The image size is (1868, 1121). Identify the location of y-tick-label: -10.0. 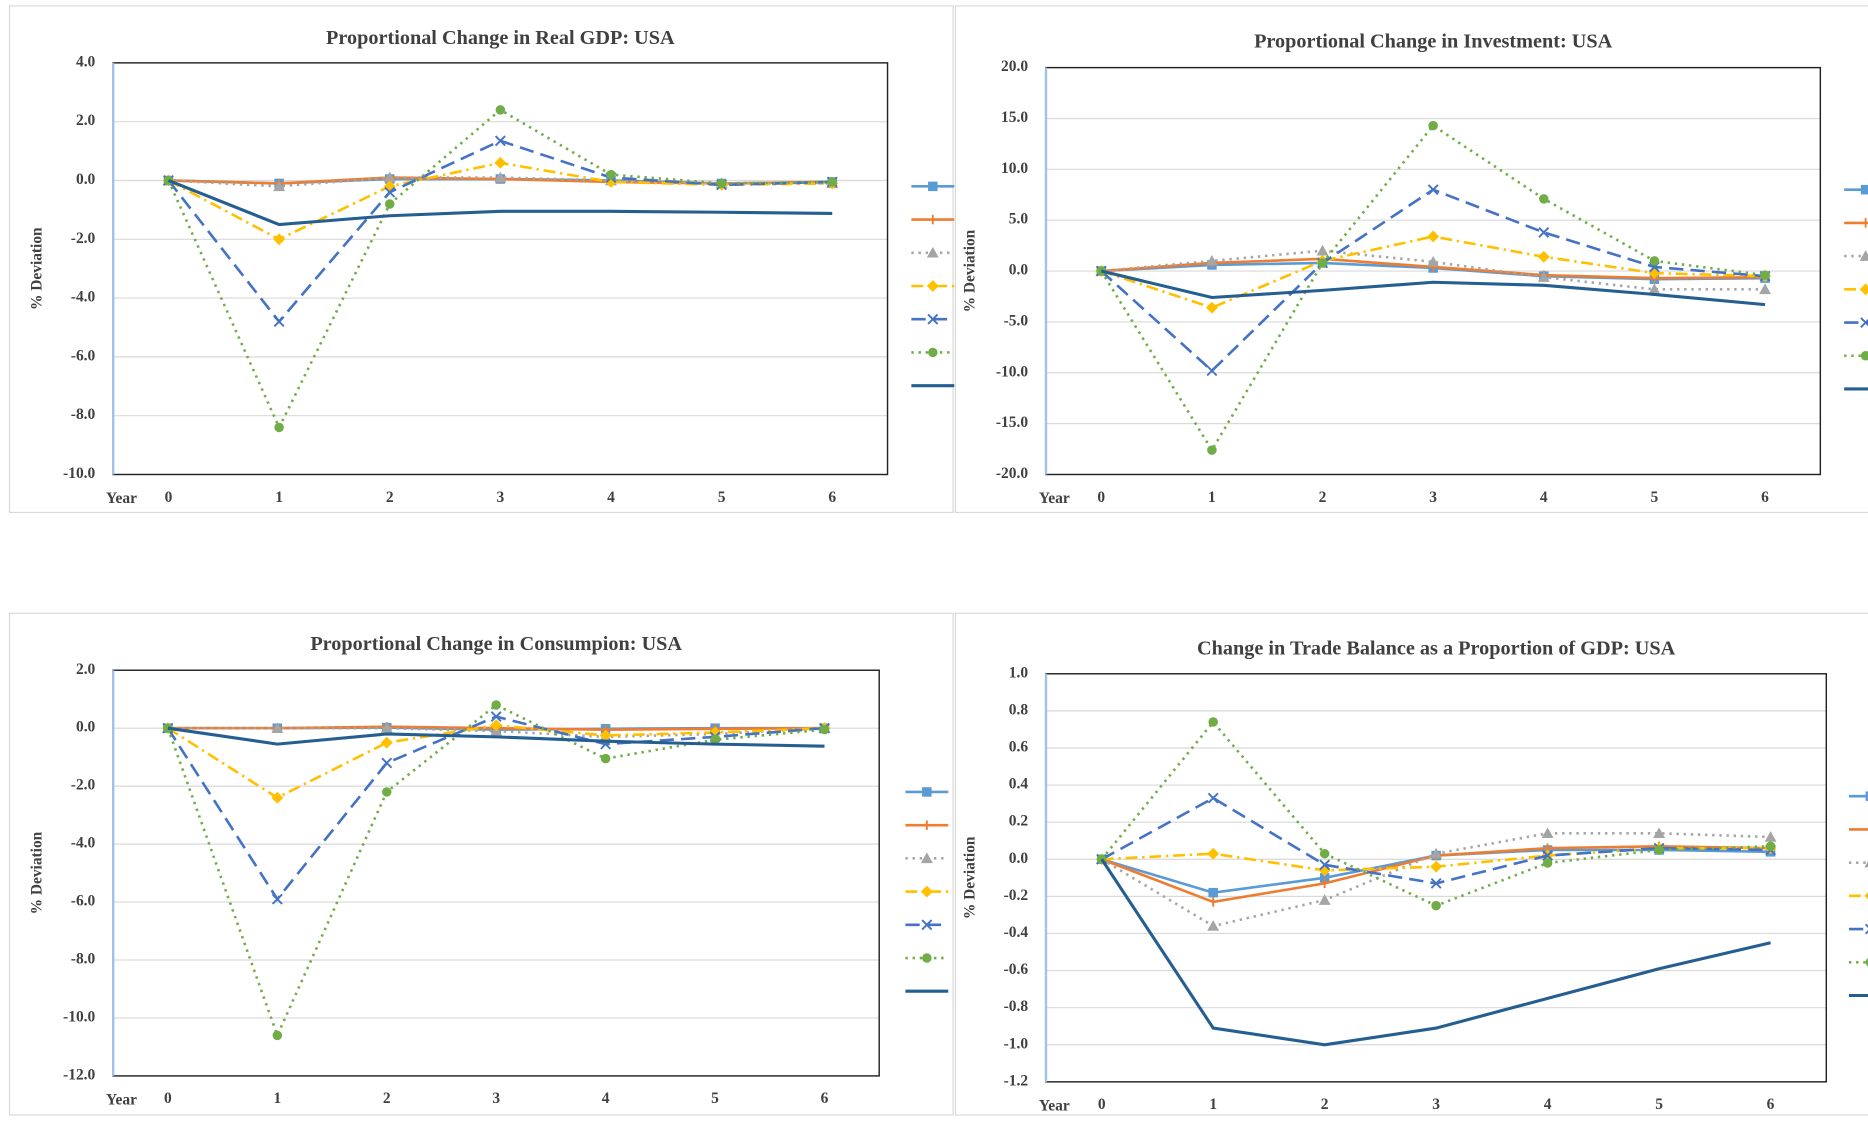
(79, 473).